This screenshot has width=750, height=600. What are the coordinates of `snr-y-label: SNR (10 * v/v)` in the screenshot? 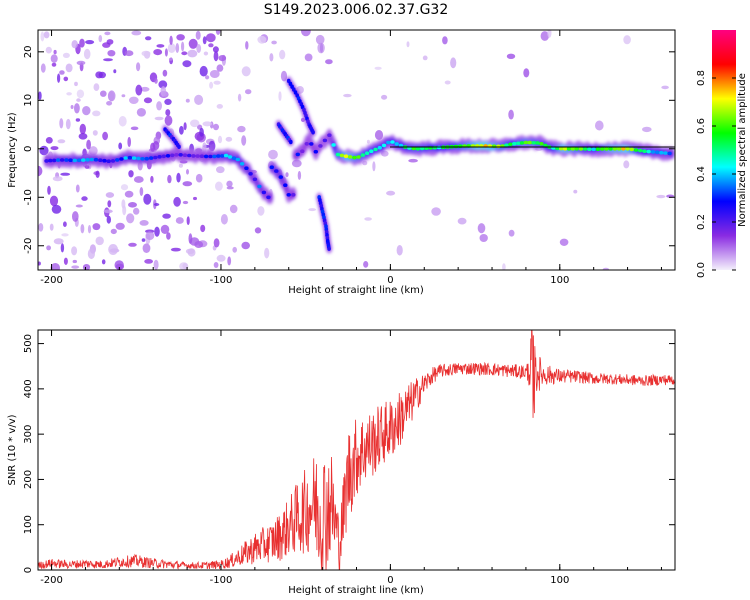 It's located at (12, 449).